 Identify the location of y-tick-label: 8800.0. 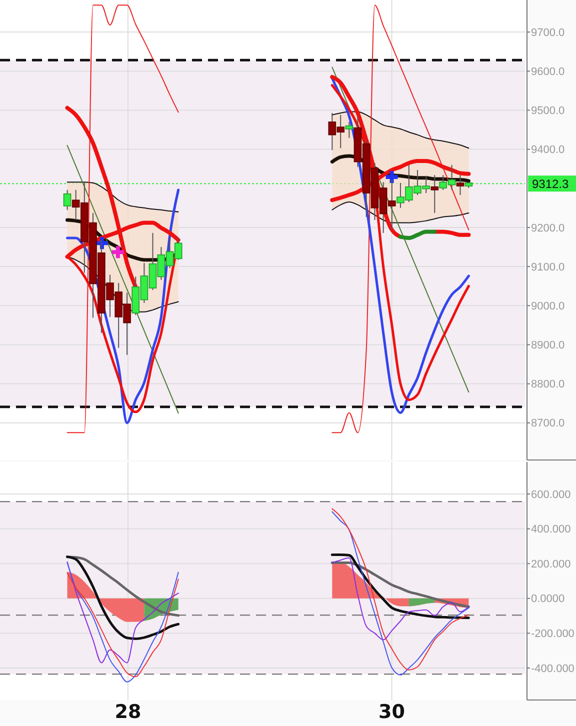
(548, 384).